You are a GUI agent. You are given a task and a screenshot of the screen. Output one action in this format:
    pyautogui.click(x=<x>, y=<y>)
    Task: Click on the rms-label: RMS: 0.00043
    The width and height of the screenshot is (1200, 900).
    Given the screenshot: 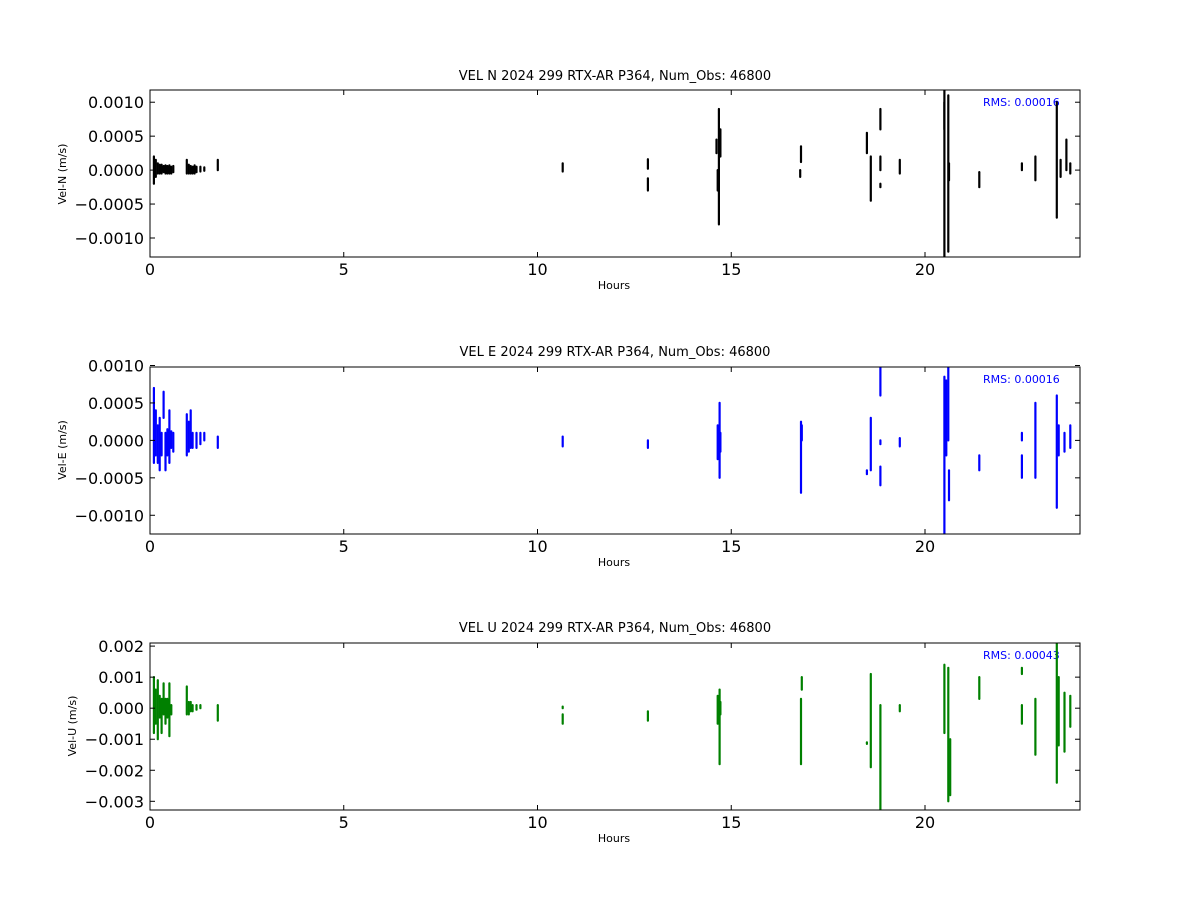 What is the action you would take?
    pyautogui.click(x=1021, y=655)
    